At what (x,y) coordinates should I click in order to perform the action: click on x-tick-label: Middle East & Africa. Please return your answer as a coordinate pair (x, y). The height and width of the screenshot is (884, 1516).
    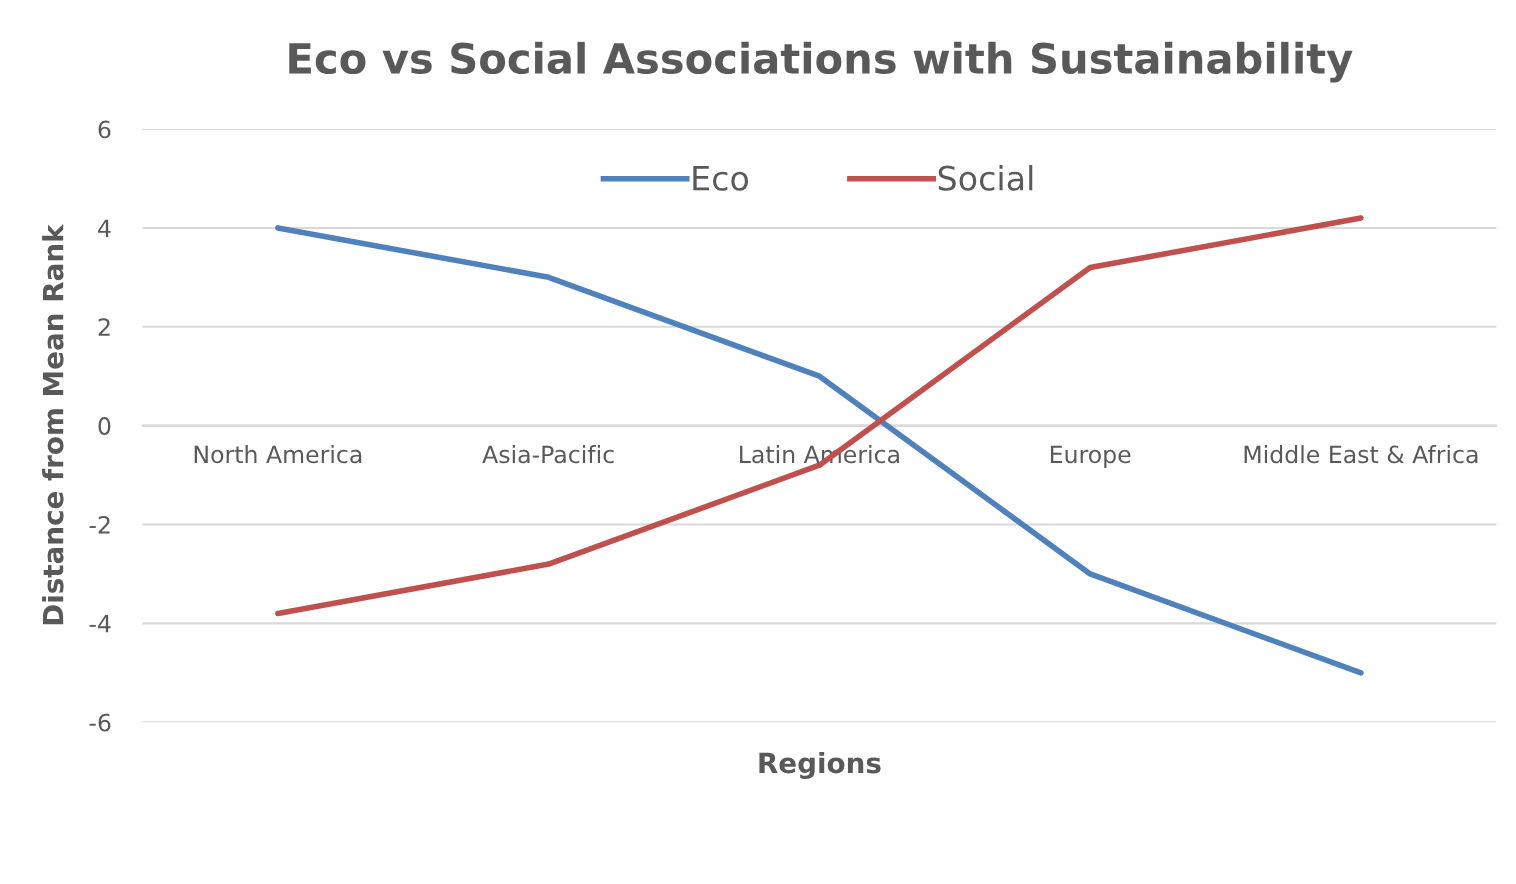
    Looking at the image, I should click on (1361, 454).